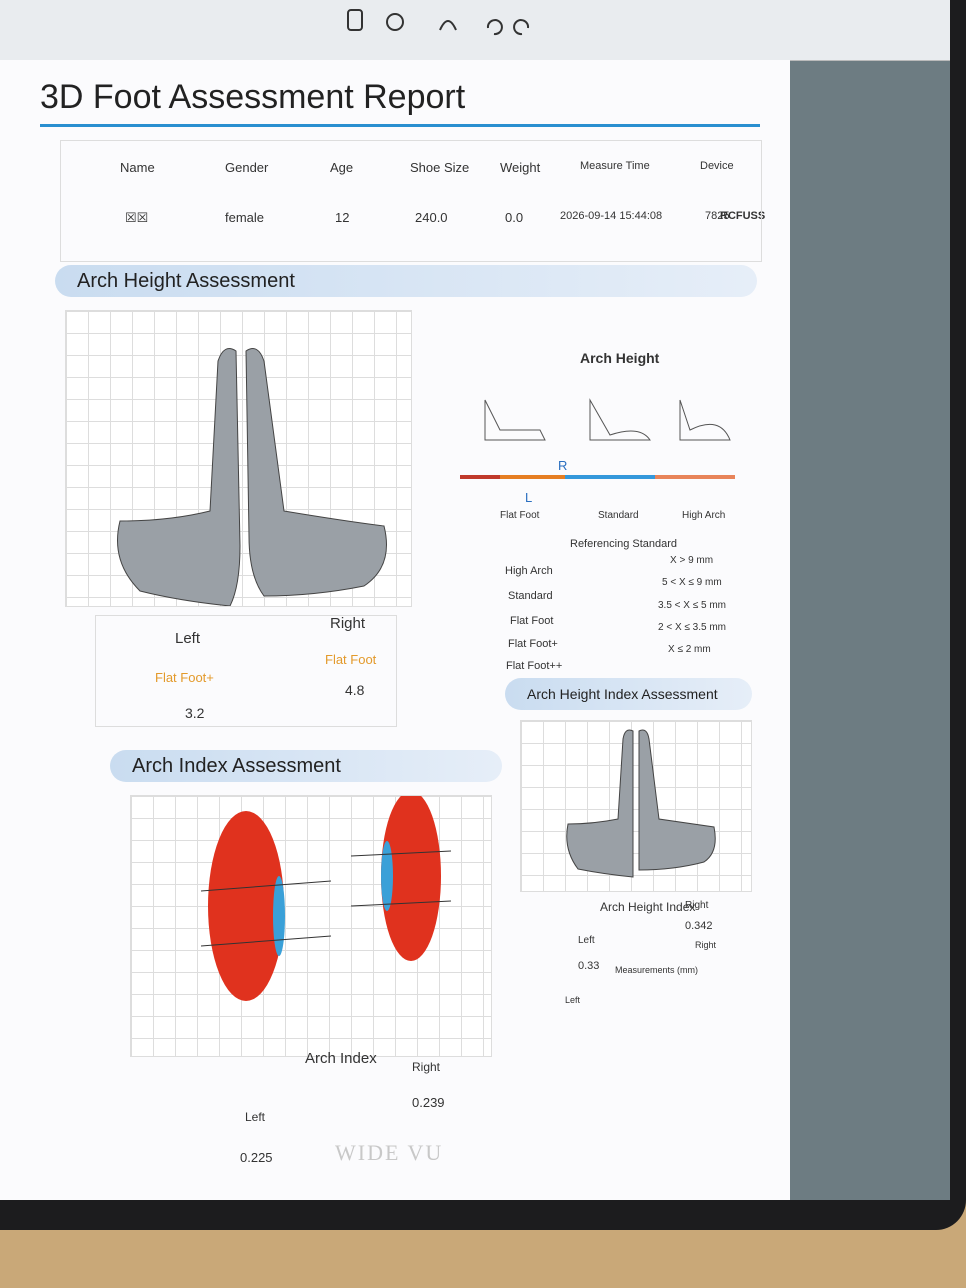  Describe the element at coordinates (246, 671) in the screenshot. I see `arch-height-result-table` at that location.